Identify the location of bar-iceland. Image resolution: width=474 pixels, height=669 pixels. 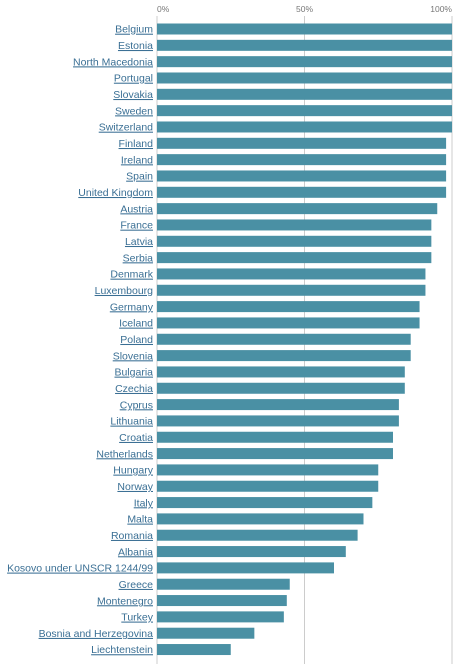
(288, 323).